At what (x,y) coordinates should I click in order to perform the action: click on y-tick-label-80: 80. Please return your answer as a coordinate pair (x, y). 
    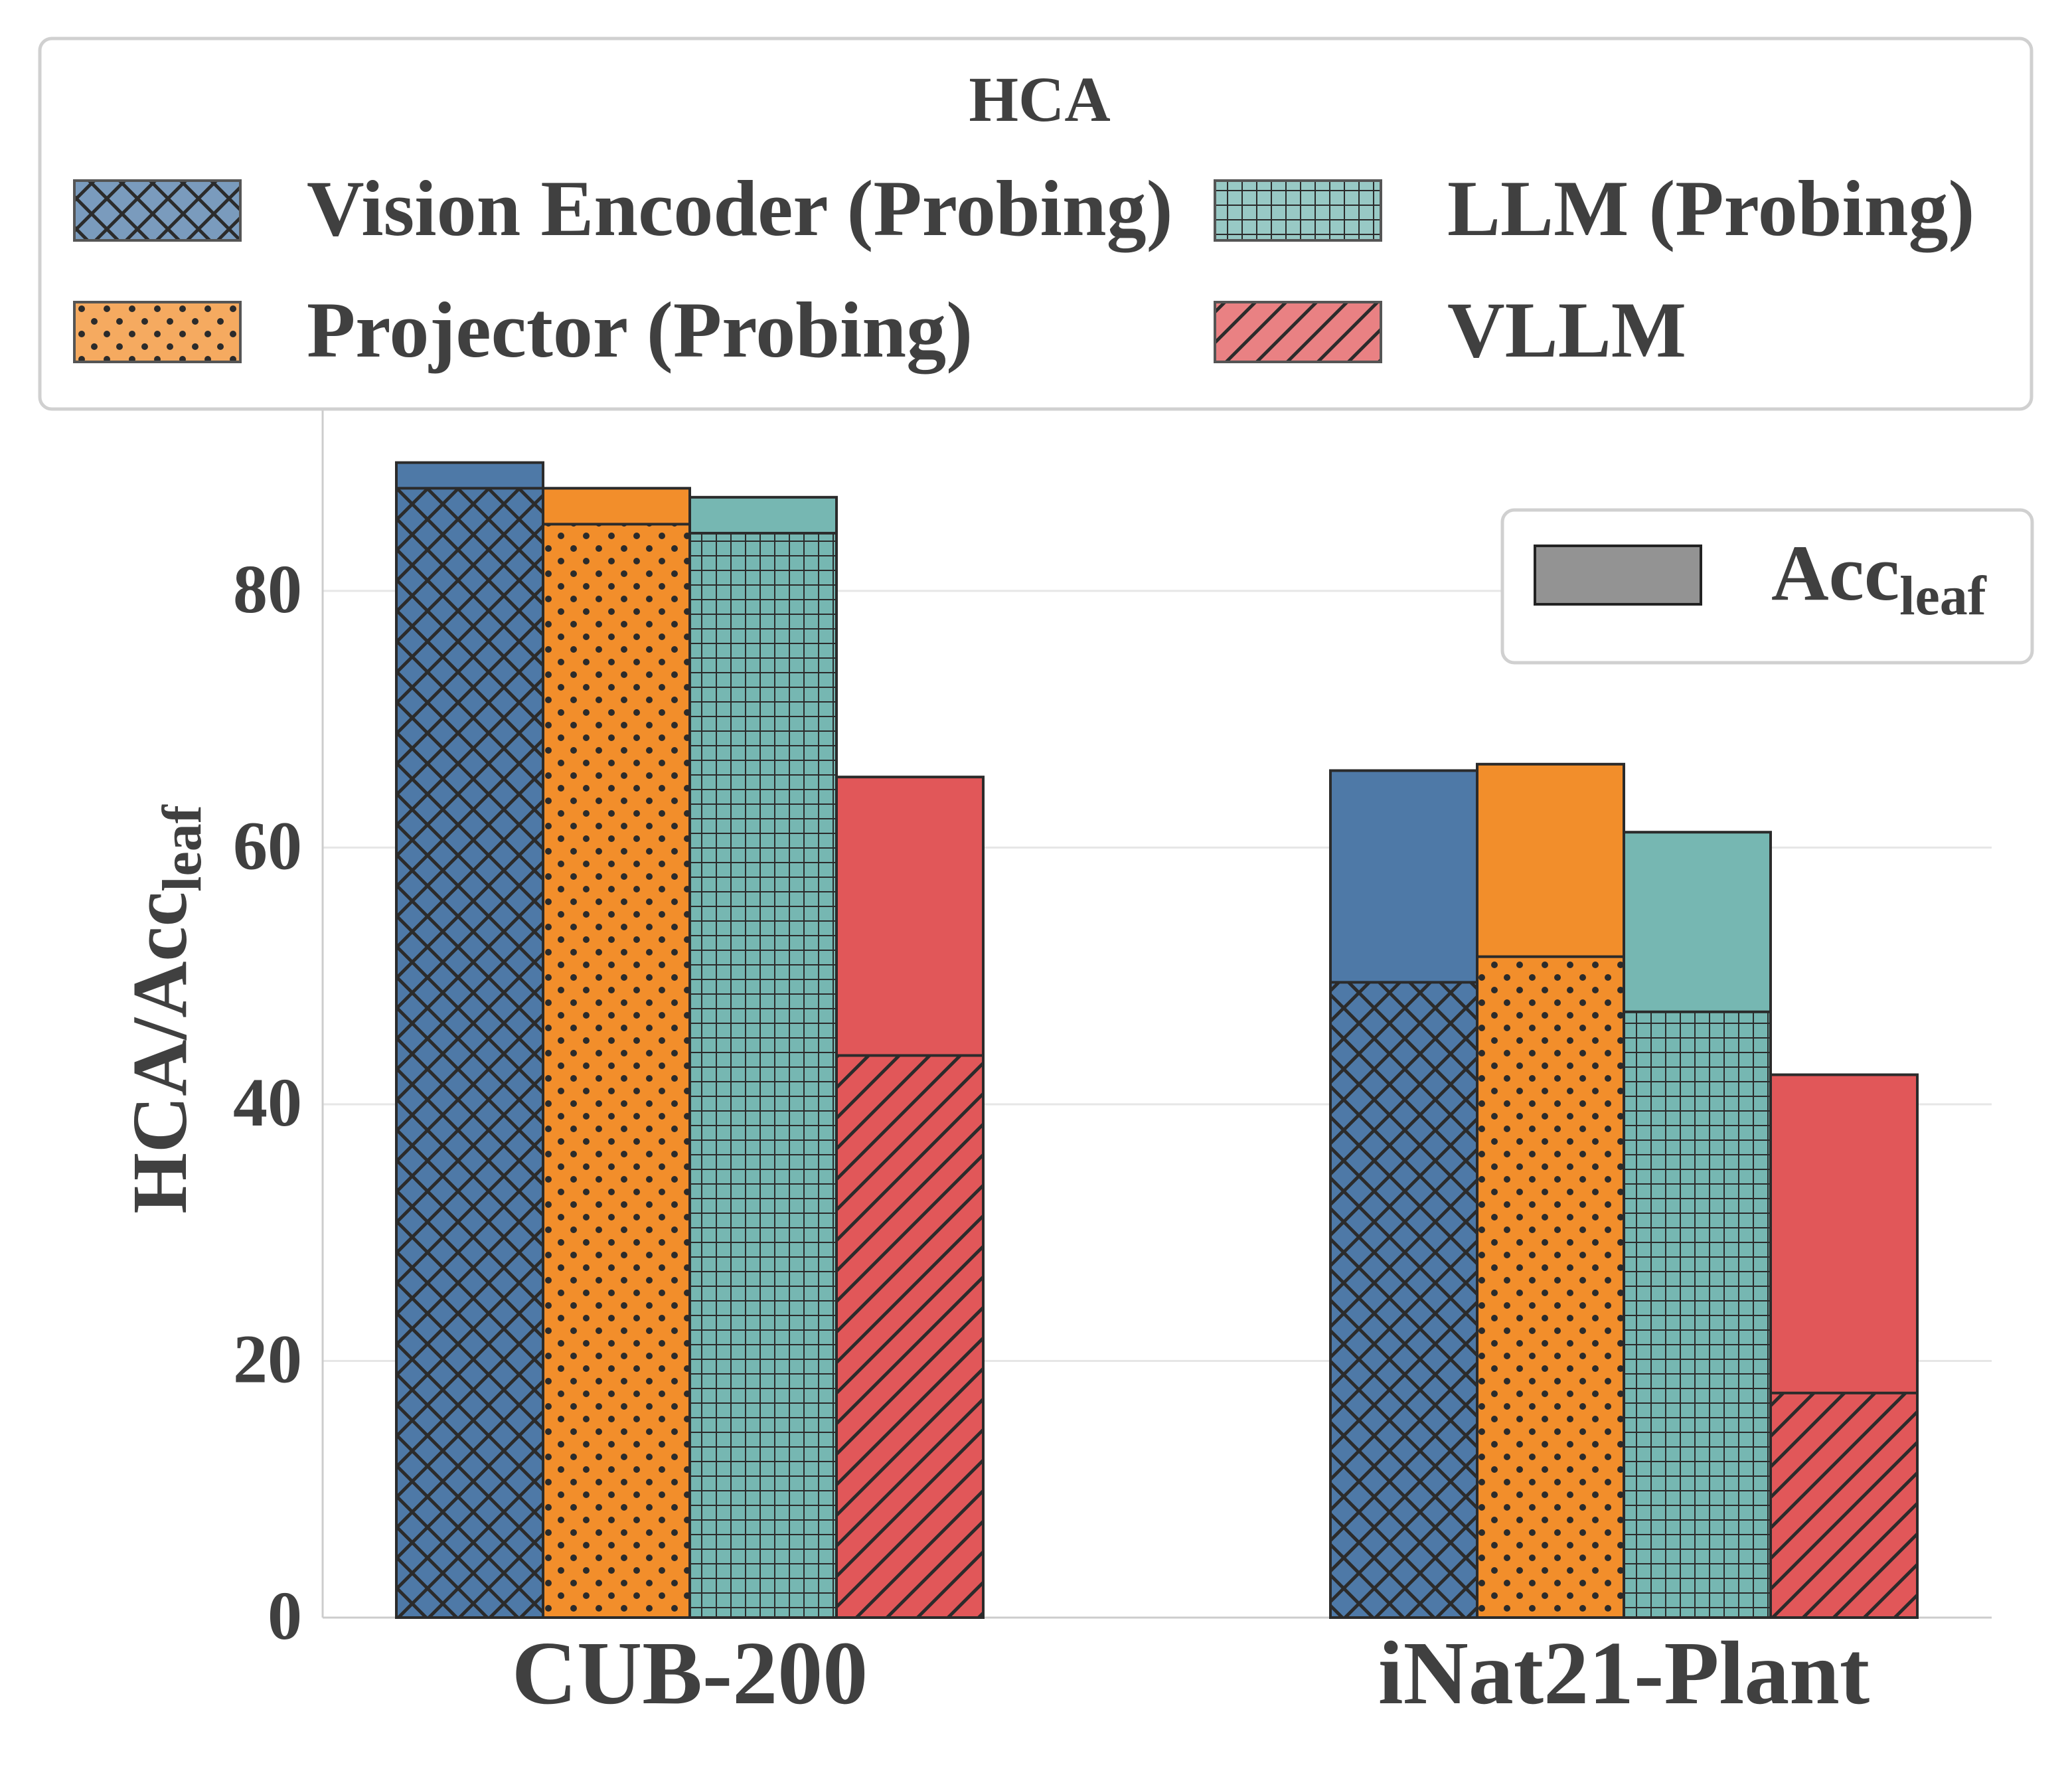
    Looking at the image, I should click on (267, 589).